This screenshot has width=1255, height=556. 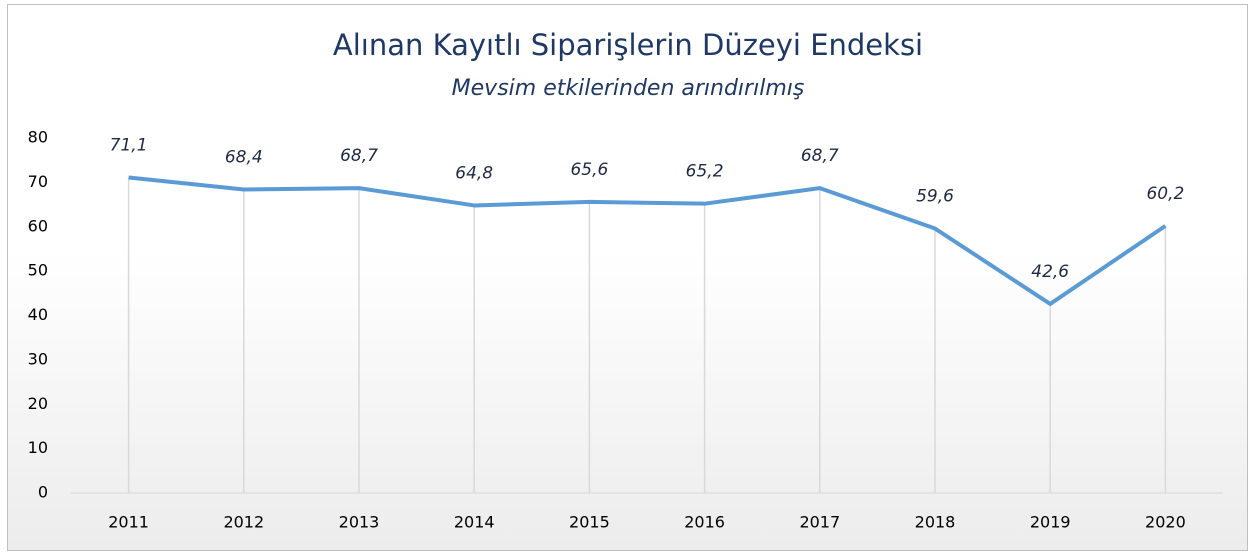 I want to click on data-label: 60,2, so click(x=1165, y=194).